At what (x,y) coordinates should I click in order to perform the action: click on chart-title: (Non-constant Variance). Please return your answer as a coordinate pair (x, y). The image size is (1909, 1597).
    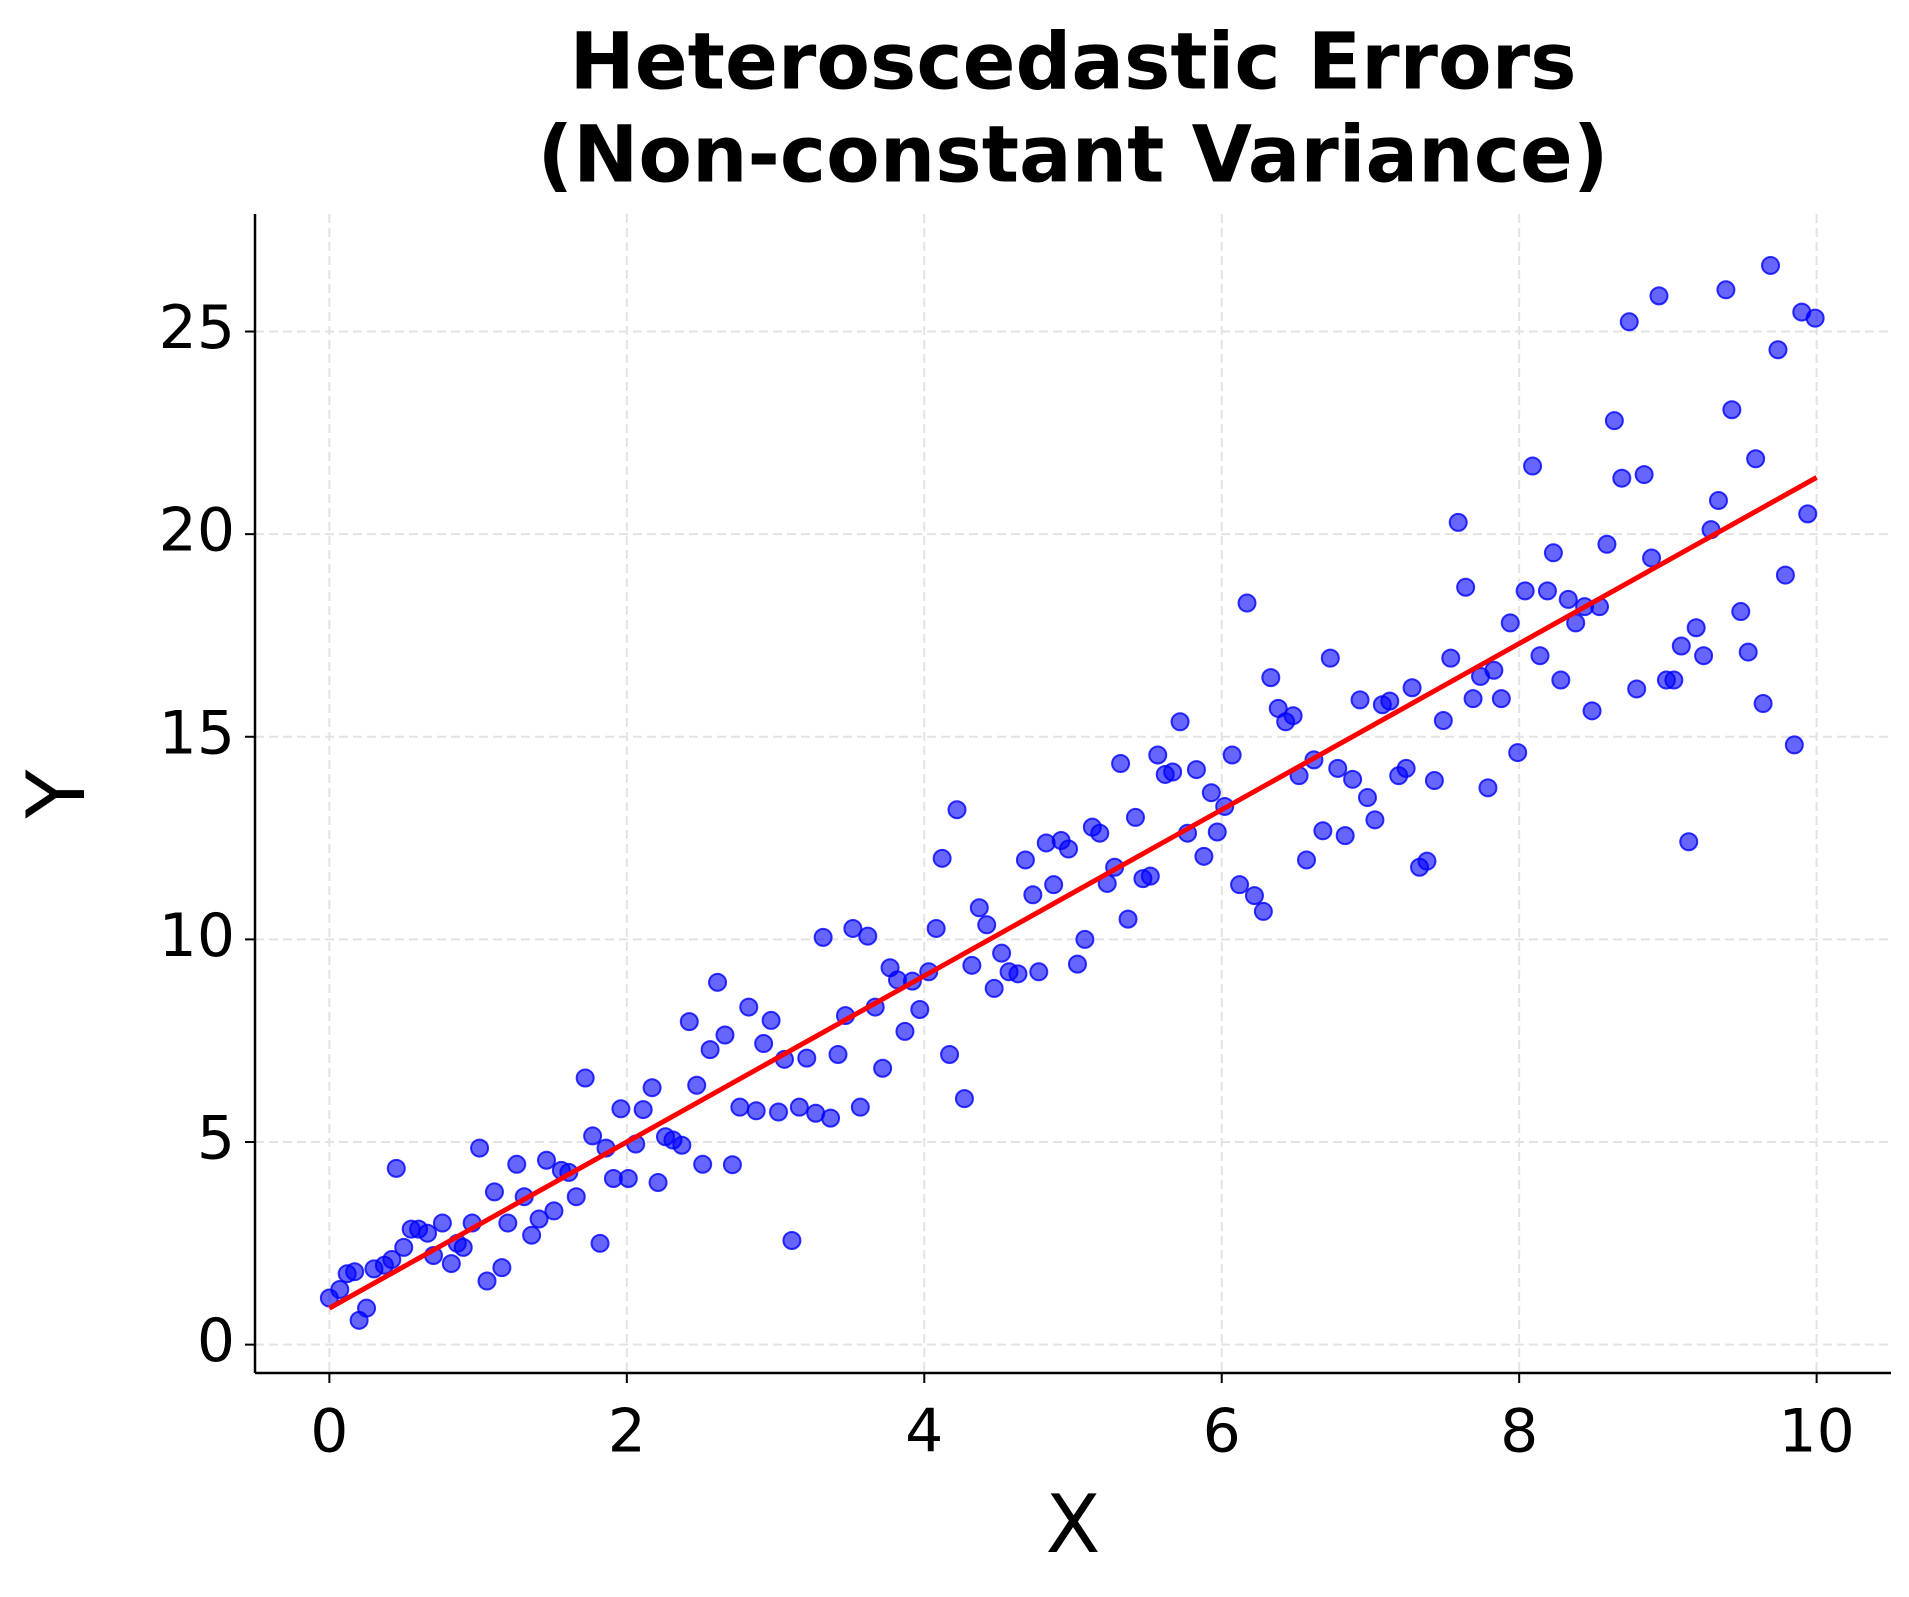
    Looking at the image, I should click on (1073, 155).